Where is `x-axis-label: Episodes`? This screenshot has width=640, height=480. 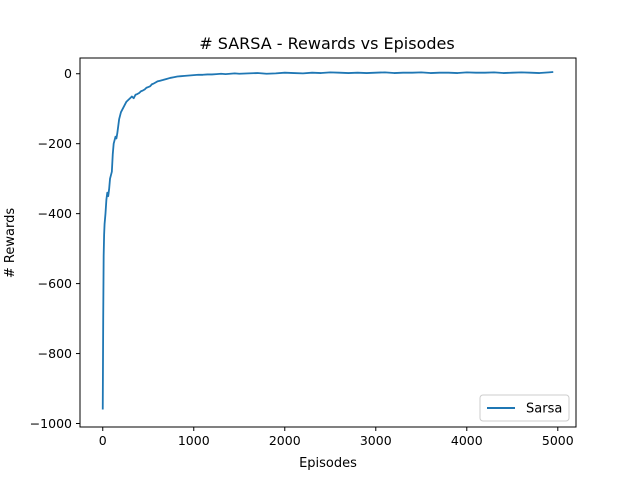
x-axis-label: Episodes is located at coordinates (328, 463).